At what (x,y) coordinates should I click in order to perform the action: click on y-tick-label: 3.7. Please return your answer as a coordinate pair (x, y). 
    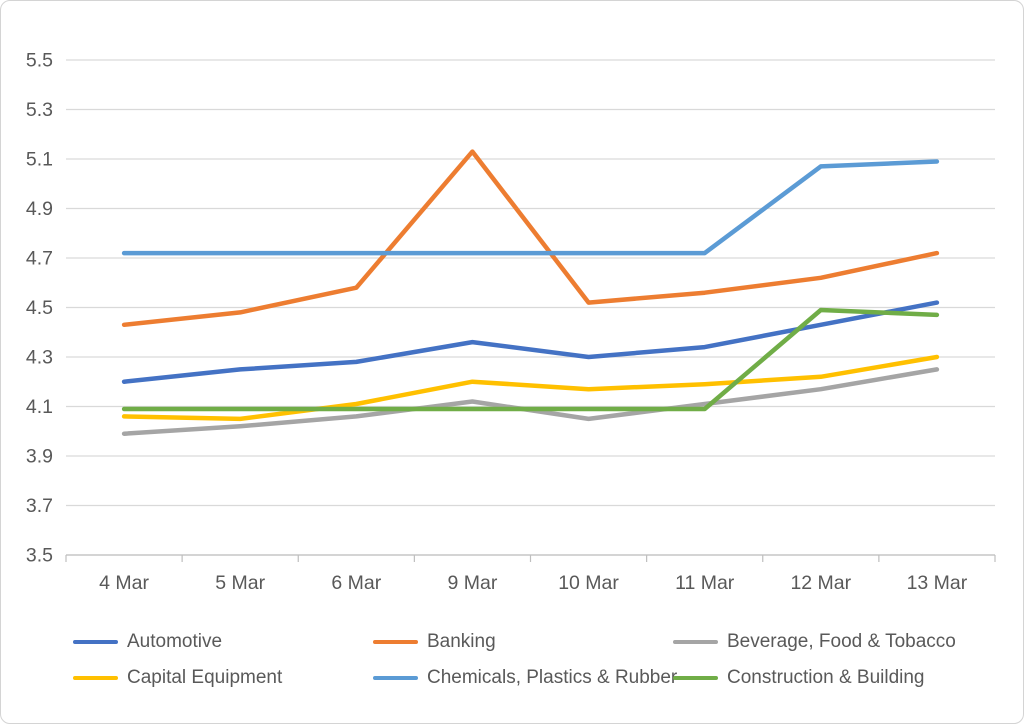
    Looking at the image, I should click on (39, 506).